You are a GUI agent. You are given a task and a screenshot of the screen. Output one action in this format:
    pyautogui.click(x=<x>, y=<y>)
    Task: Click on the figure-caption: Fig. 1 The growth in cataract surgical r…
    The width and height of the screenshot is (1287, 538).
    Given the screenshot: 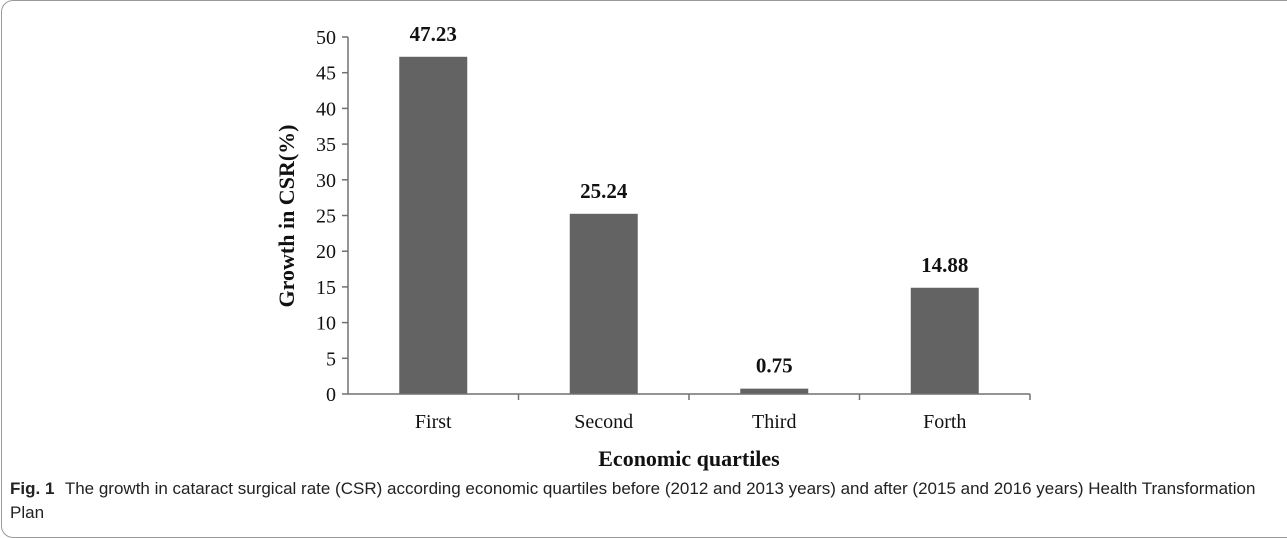 What is the action you would take?
    pyautogui.click(x=640, y=501)
    